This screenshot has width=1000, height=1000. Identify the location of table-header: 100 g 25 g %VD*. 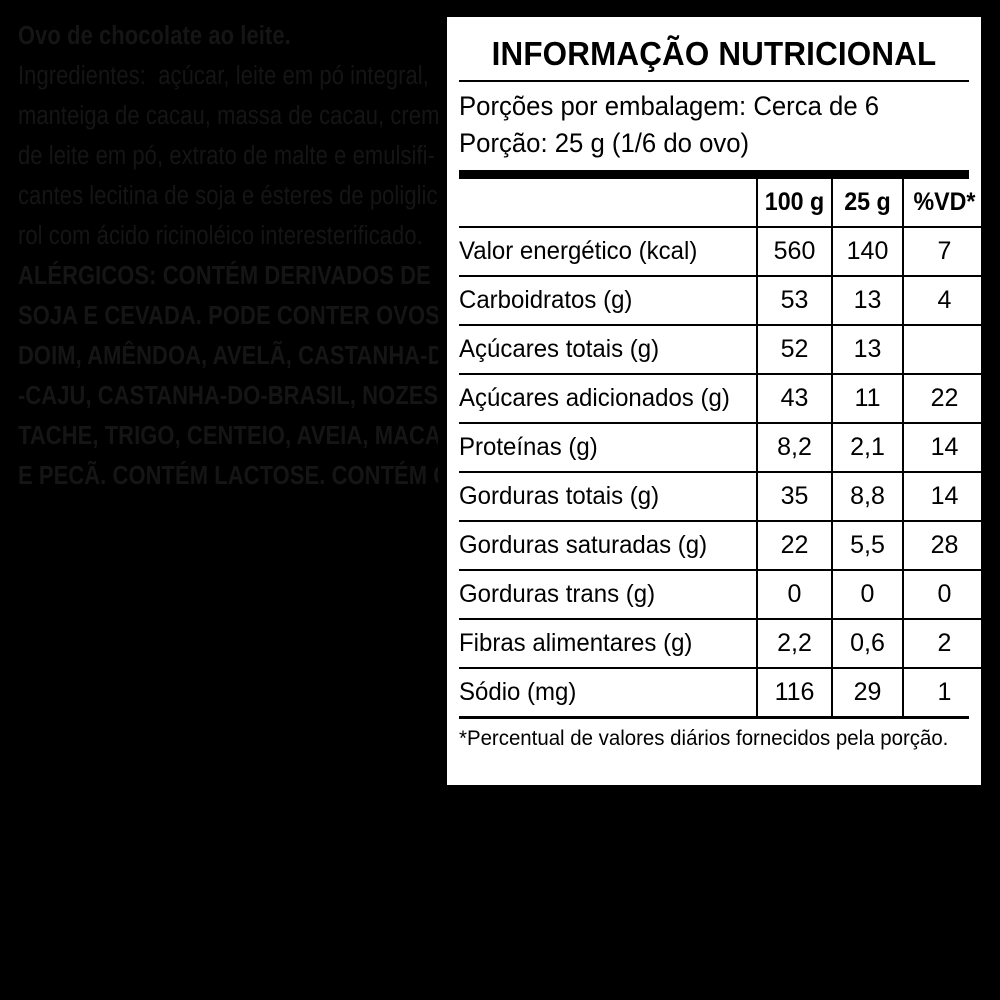
(722, 203).